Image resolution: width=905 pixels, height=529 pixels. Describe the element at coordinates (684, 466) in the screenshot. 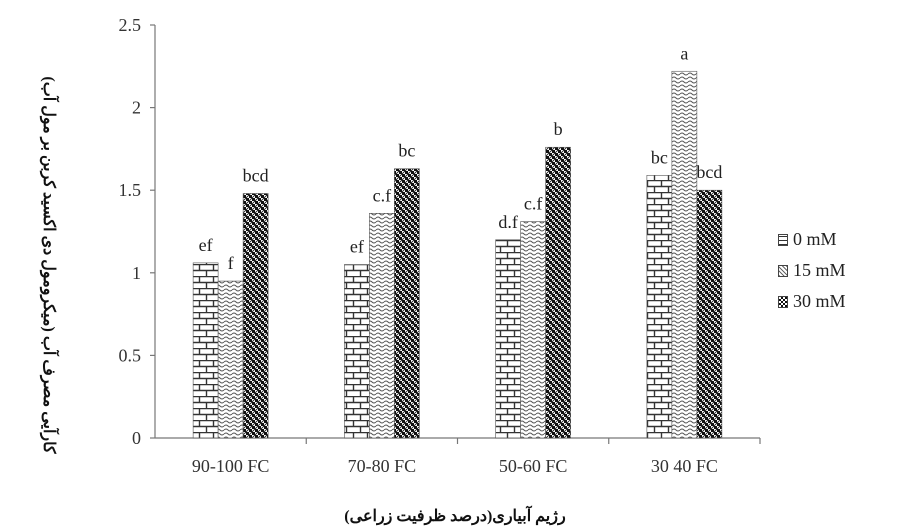

I see `x-tick-label: 30 40 FC` at that location.